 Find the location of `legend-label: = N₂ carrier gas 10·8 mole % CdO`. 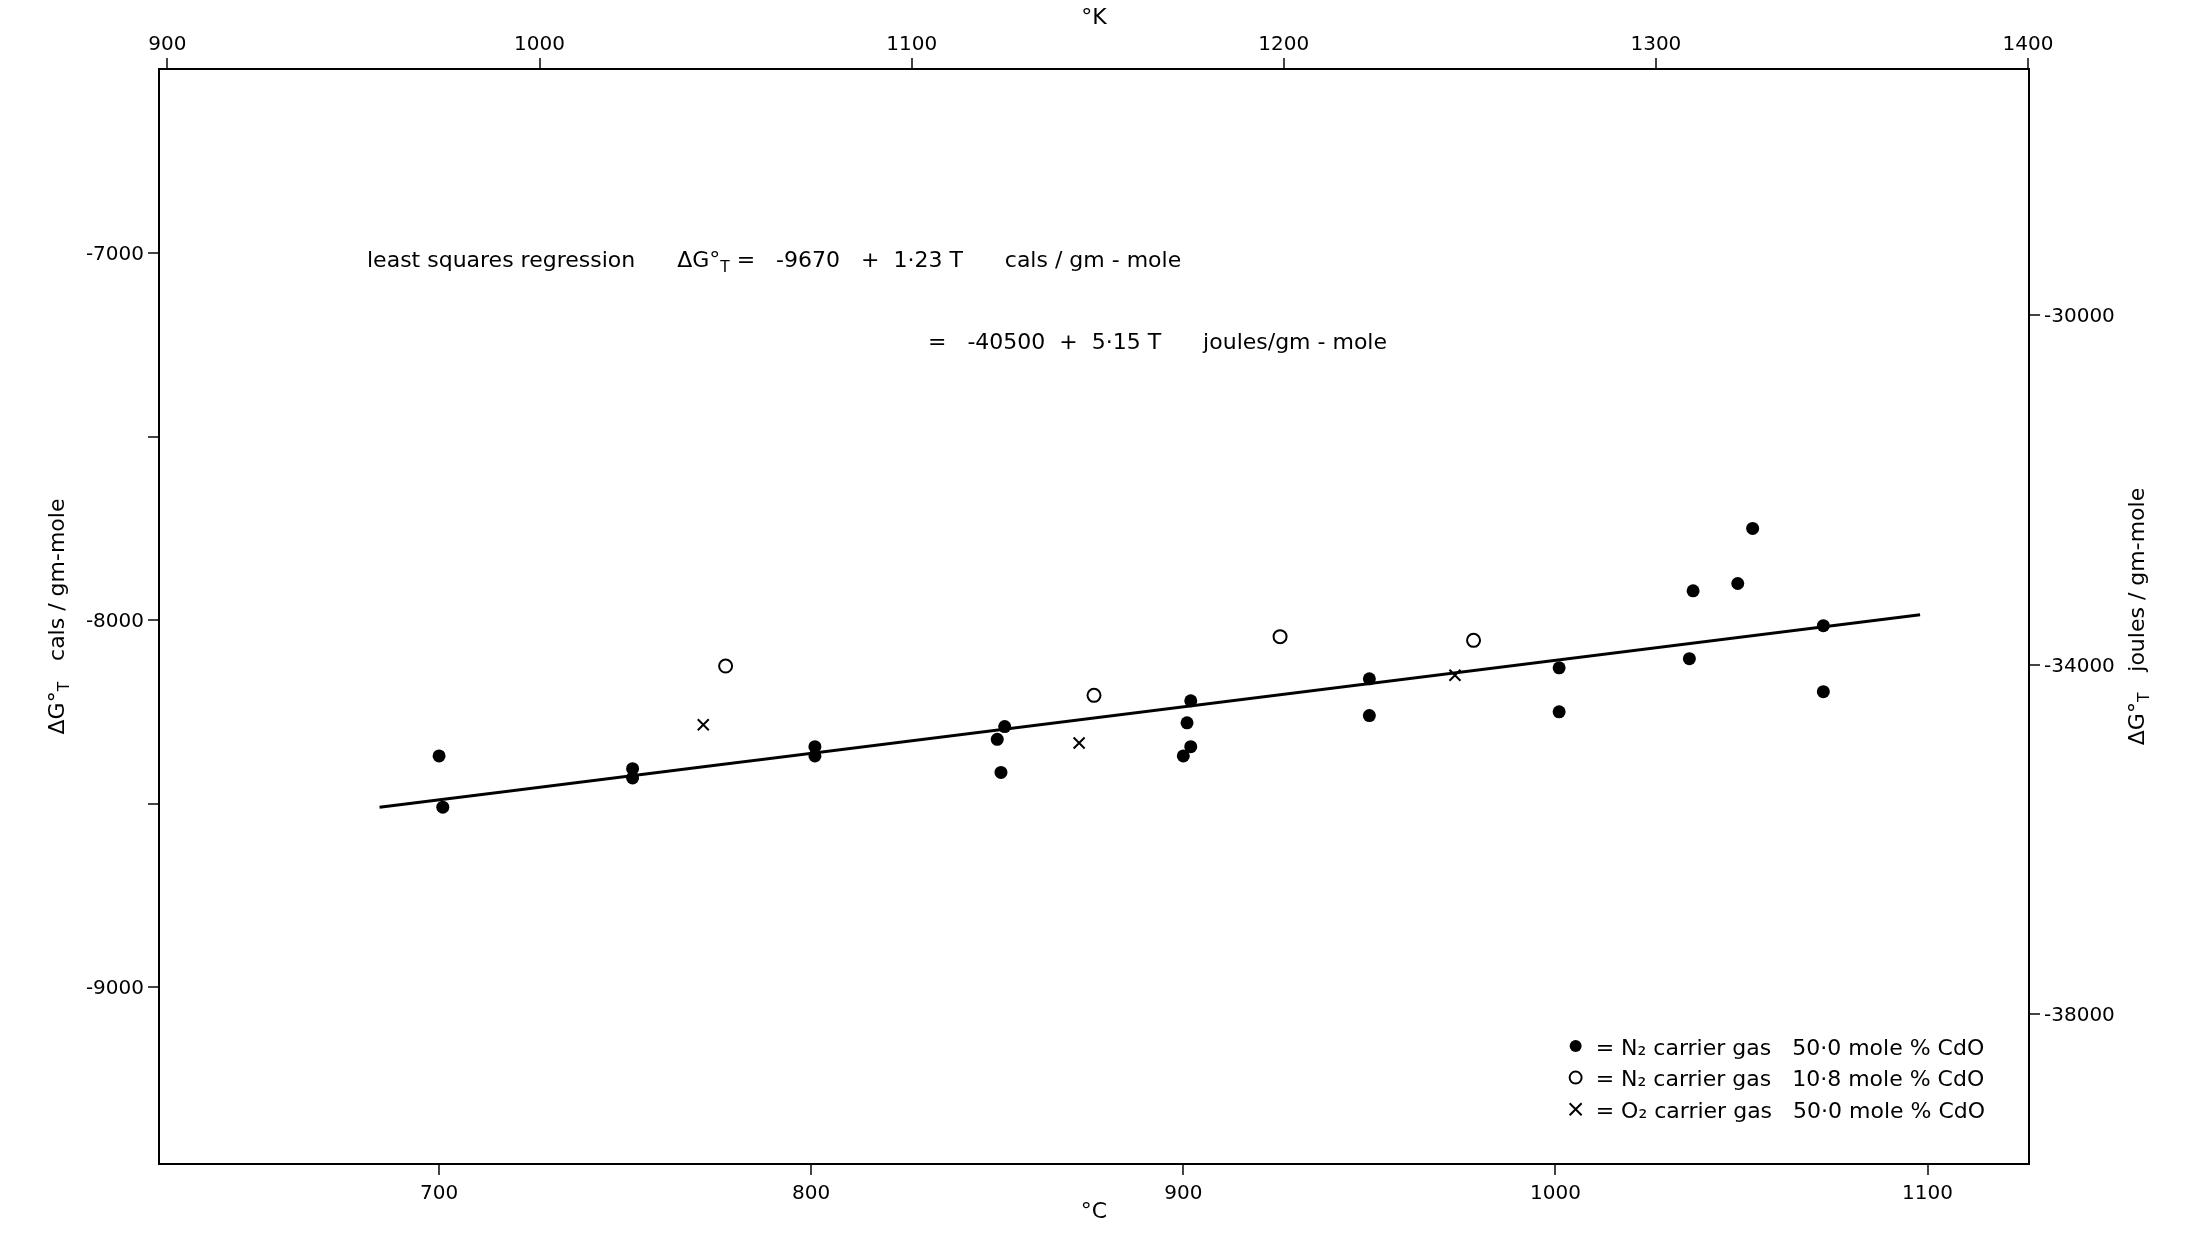

legend-label: = N₂ carrier gas 10·8 mole % CdO is located at coordinates (1790, 1079).